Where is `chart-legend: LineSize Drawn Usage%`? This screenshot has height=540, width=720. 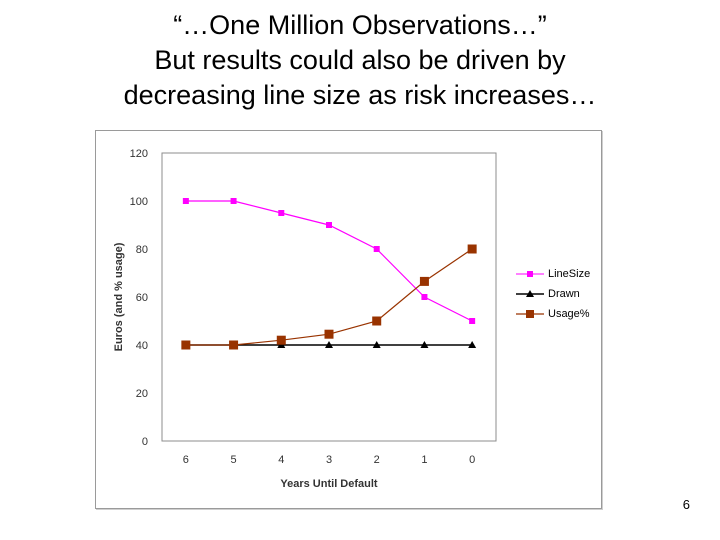 chart-legend: LineSize Drawn Usage% is located at coordinates (553, 293).